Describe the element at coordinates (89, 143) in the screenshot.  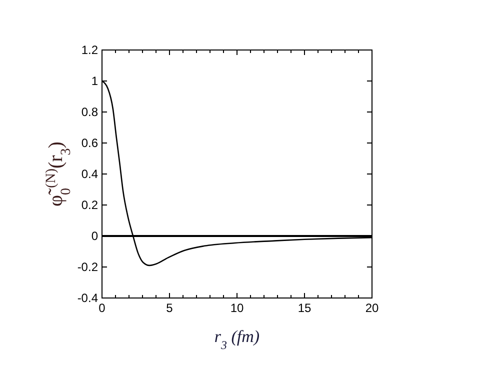
I see `y-tick-label: 0.6` at that location.